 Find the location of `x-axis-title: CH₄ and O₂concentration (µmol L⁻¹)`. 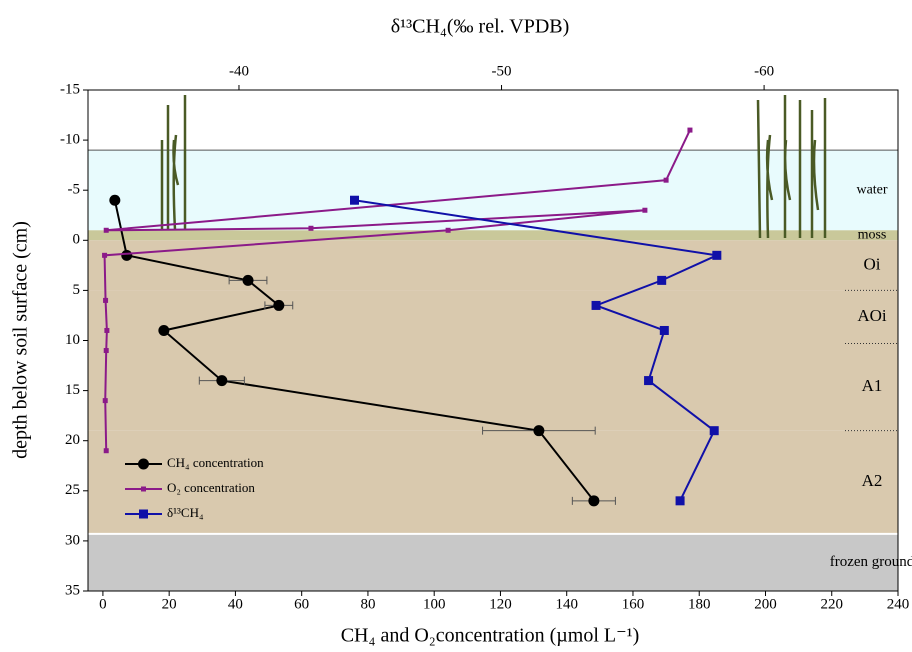

x-axis-title: CH₄ and O₂concentration (µmol L⁻¹) is located at coordinates (490, 636).